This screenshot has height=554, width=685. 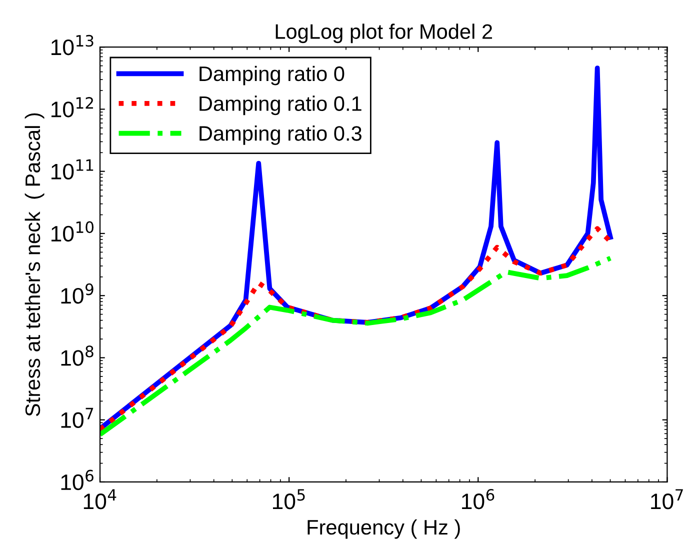 What do you see at coordinates (272, 76) in the screenshot?
I see `legend-label: Damping ratio 0` at bounding box center [272, 76].